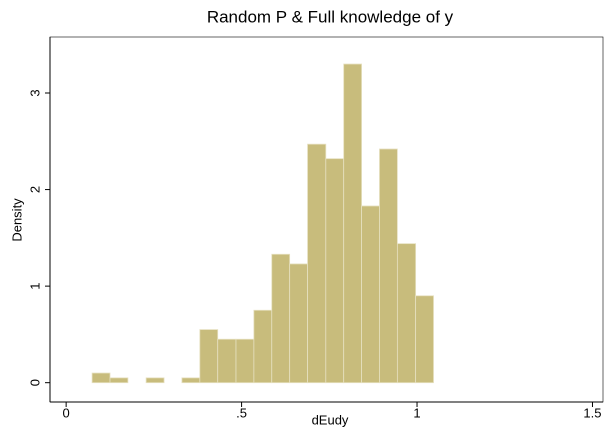 The width and height of the screenshot is (613, 430). What do you see at coordinates (416, 412) in the screenshot?
I see `x-tick-label: 1` at bounding box center [416, 412].